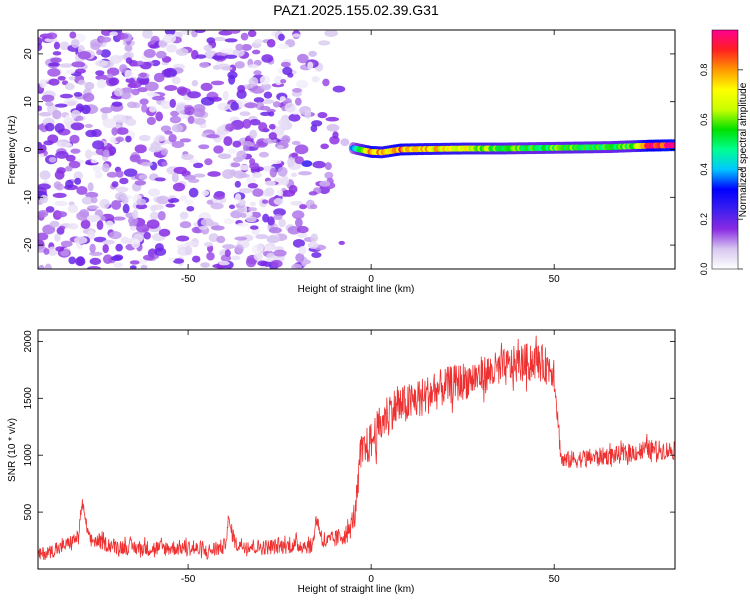 Image resolution: width=750 pixels, height=605 pixels. Describe the element at coordinates (28, 398) in the screenshot. I see `y-tick-label-bottom: 1500` at that location.